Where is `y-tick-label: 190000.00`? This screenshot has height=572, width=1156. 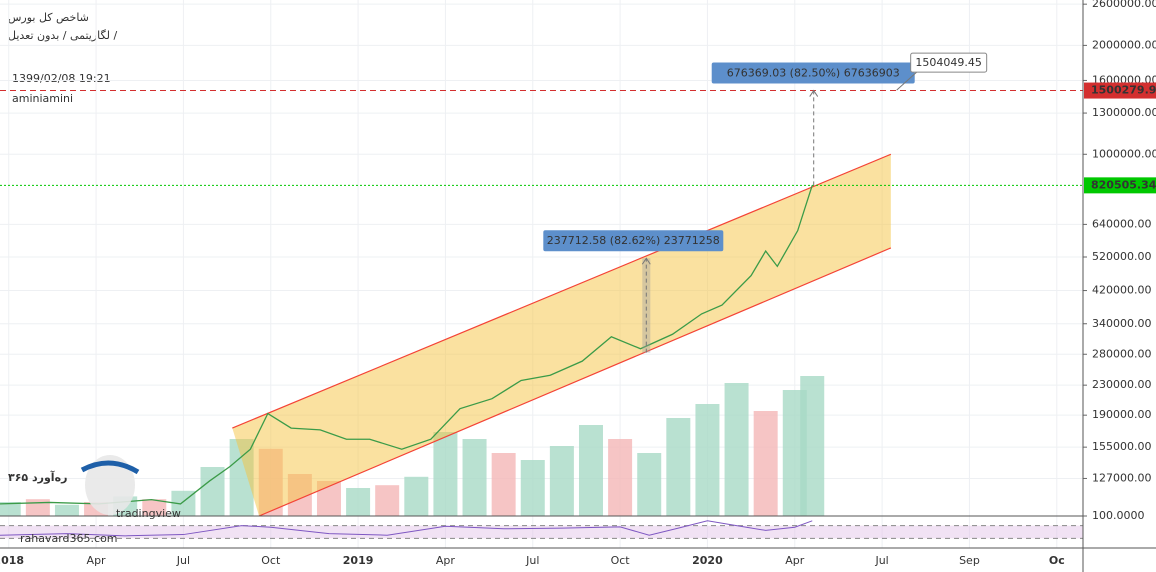
y-tick-label: 190000.00 is located at coordinates (1122, 414).